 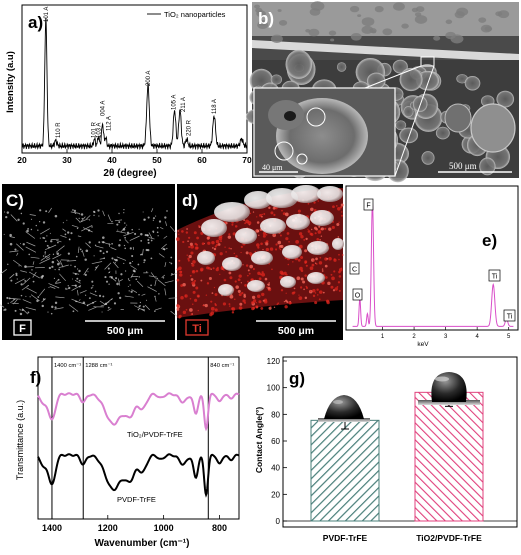 I want to click on edx-peak-labels: C O F Ti Ti, so click(x=432, y=260).